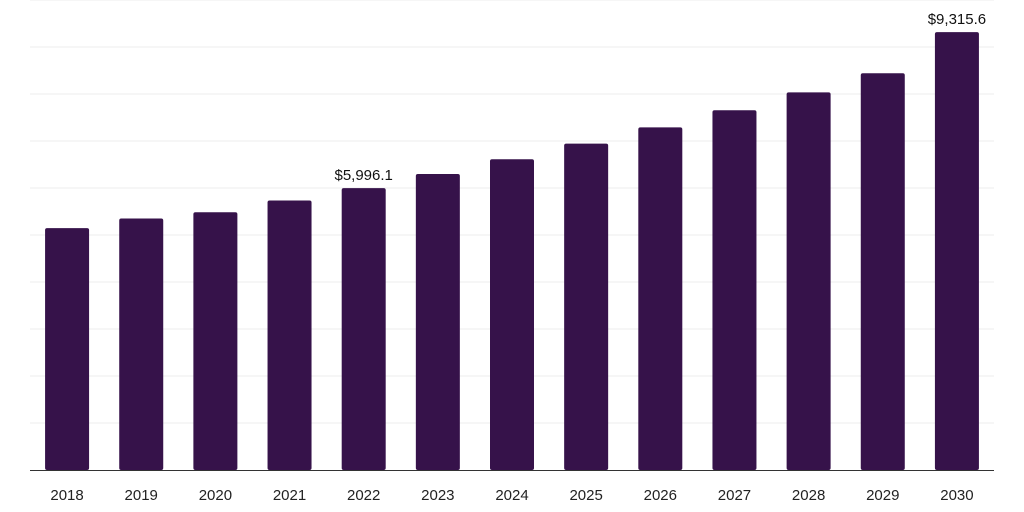 The width and height of the screenshot is (1024, 512). What do you see at coordinates (585, 495) in the screenshot?
I see `x-tick-label-2025: 2025` at bounding box center [585, 495].